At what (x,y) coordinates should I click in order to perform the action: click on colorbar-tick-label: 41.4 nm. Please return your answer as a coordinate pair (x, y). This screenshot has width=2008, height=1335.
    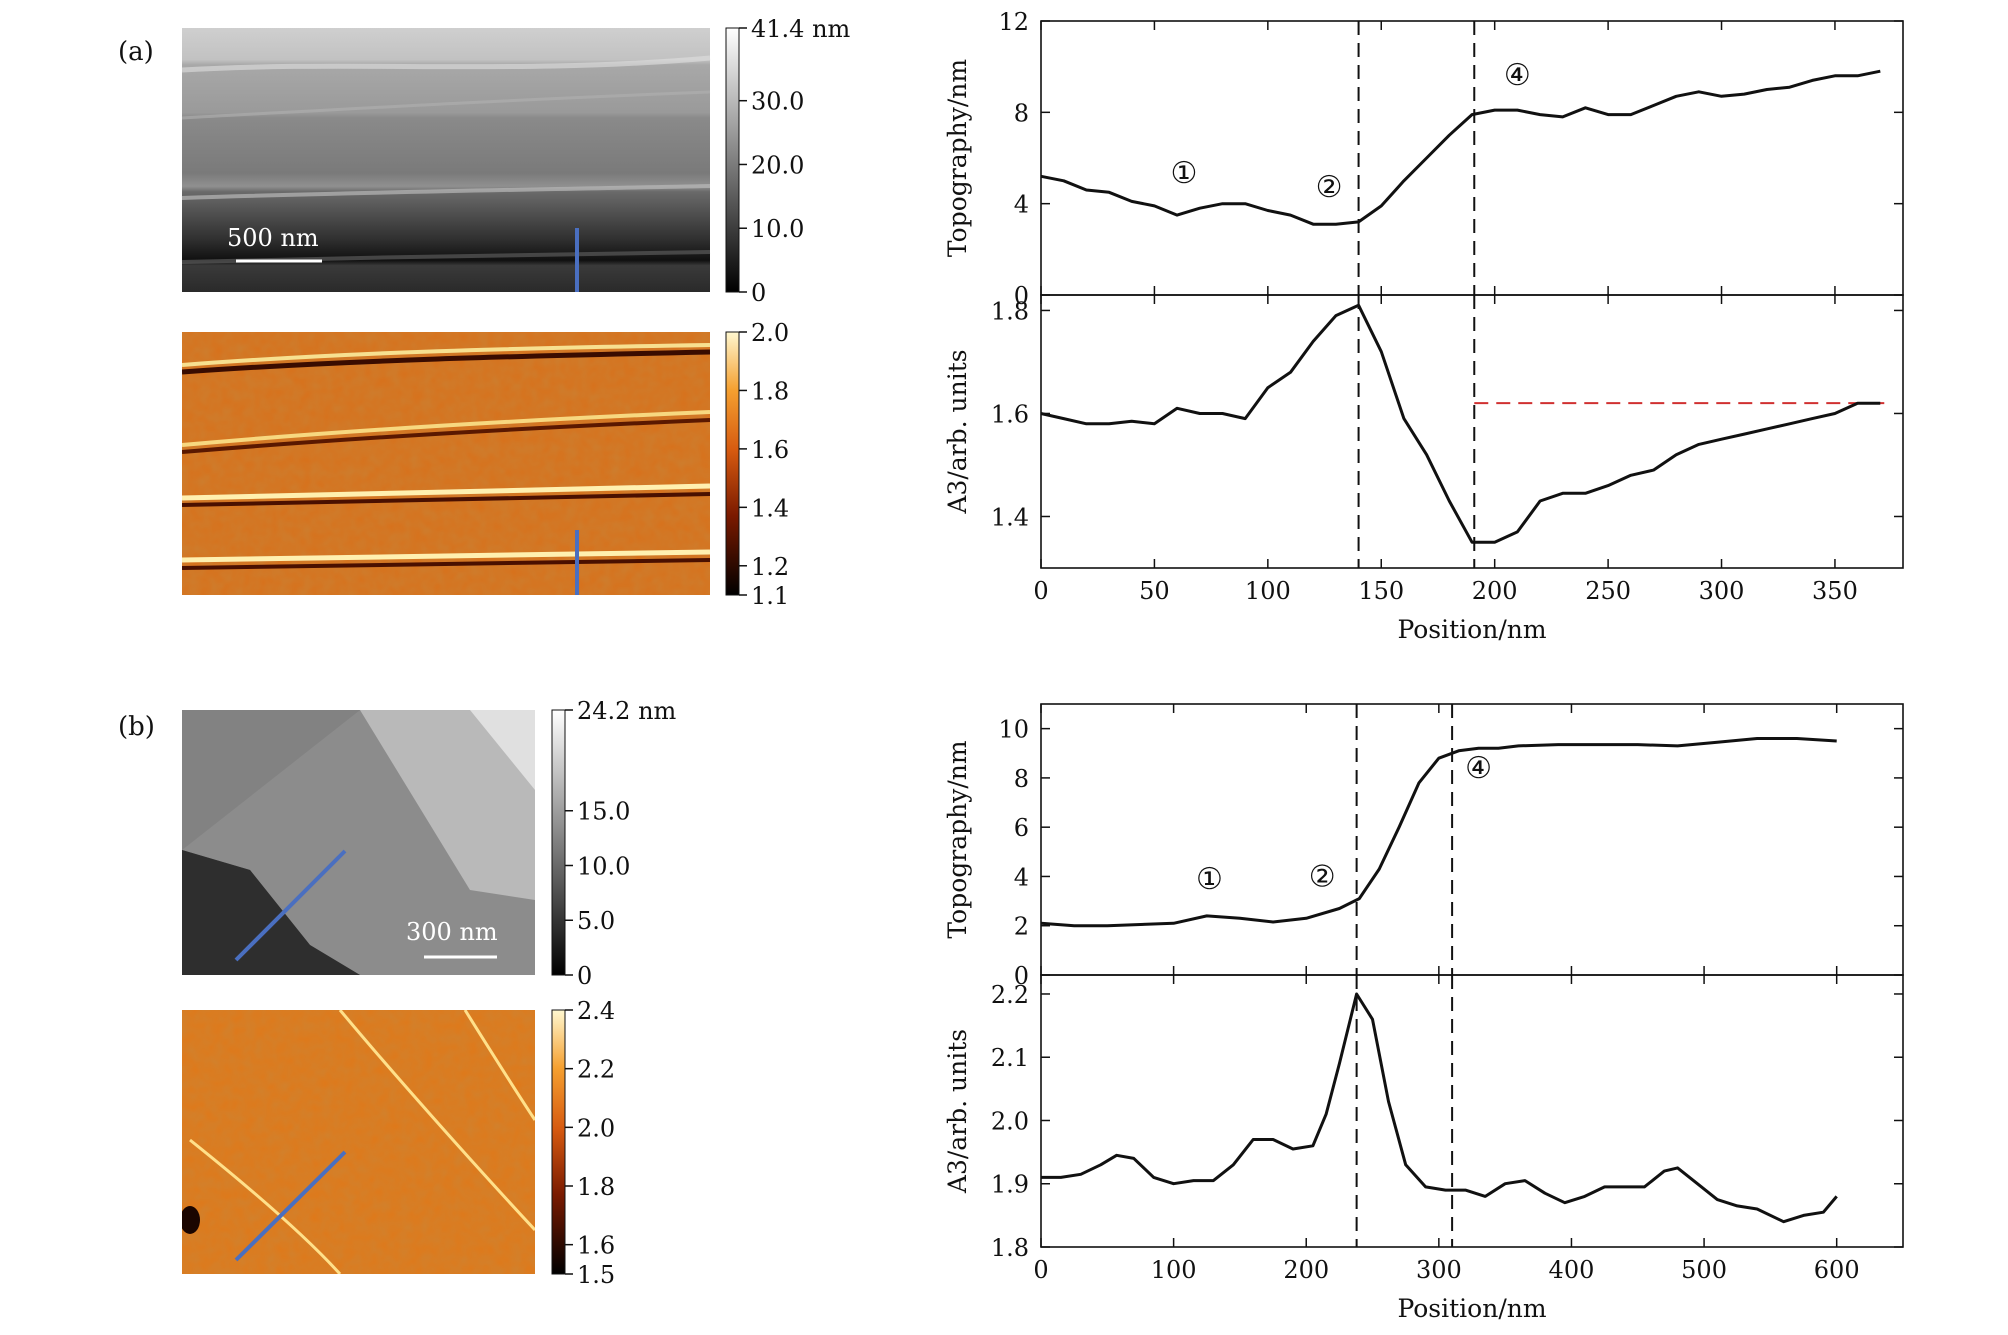
    Looking at the image, I should click on (801, 29).